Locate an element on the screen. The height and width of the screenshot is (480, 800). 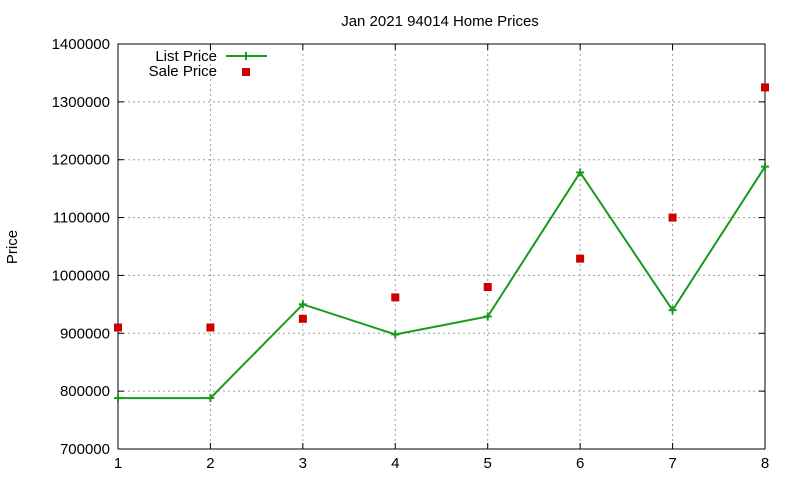
legend-marker-list-price is located at coordinates (246, 56).